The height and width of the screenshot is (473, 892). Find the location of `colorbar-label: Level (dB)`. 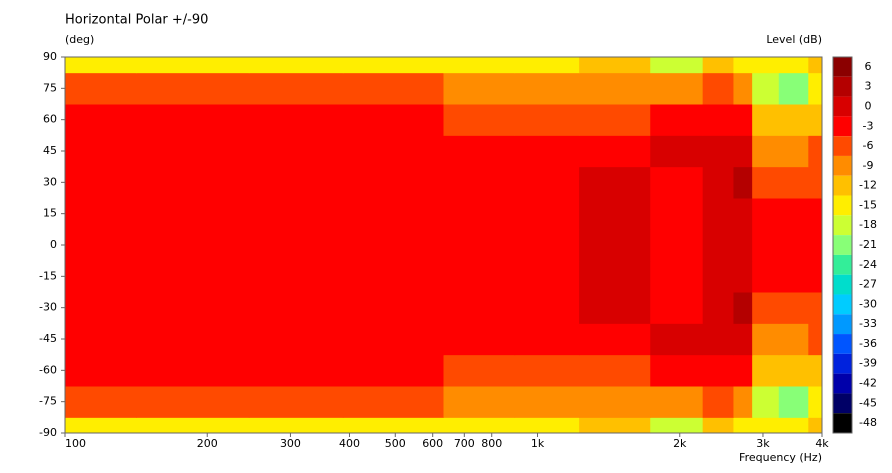

colorbar-label: Level (dB) is located at coordinates (794, 39).